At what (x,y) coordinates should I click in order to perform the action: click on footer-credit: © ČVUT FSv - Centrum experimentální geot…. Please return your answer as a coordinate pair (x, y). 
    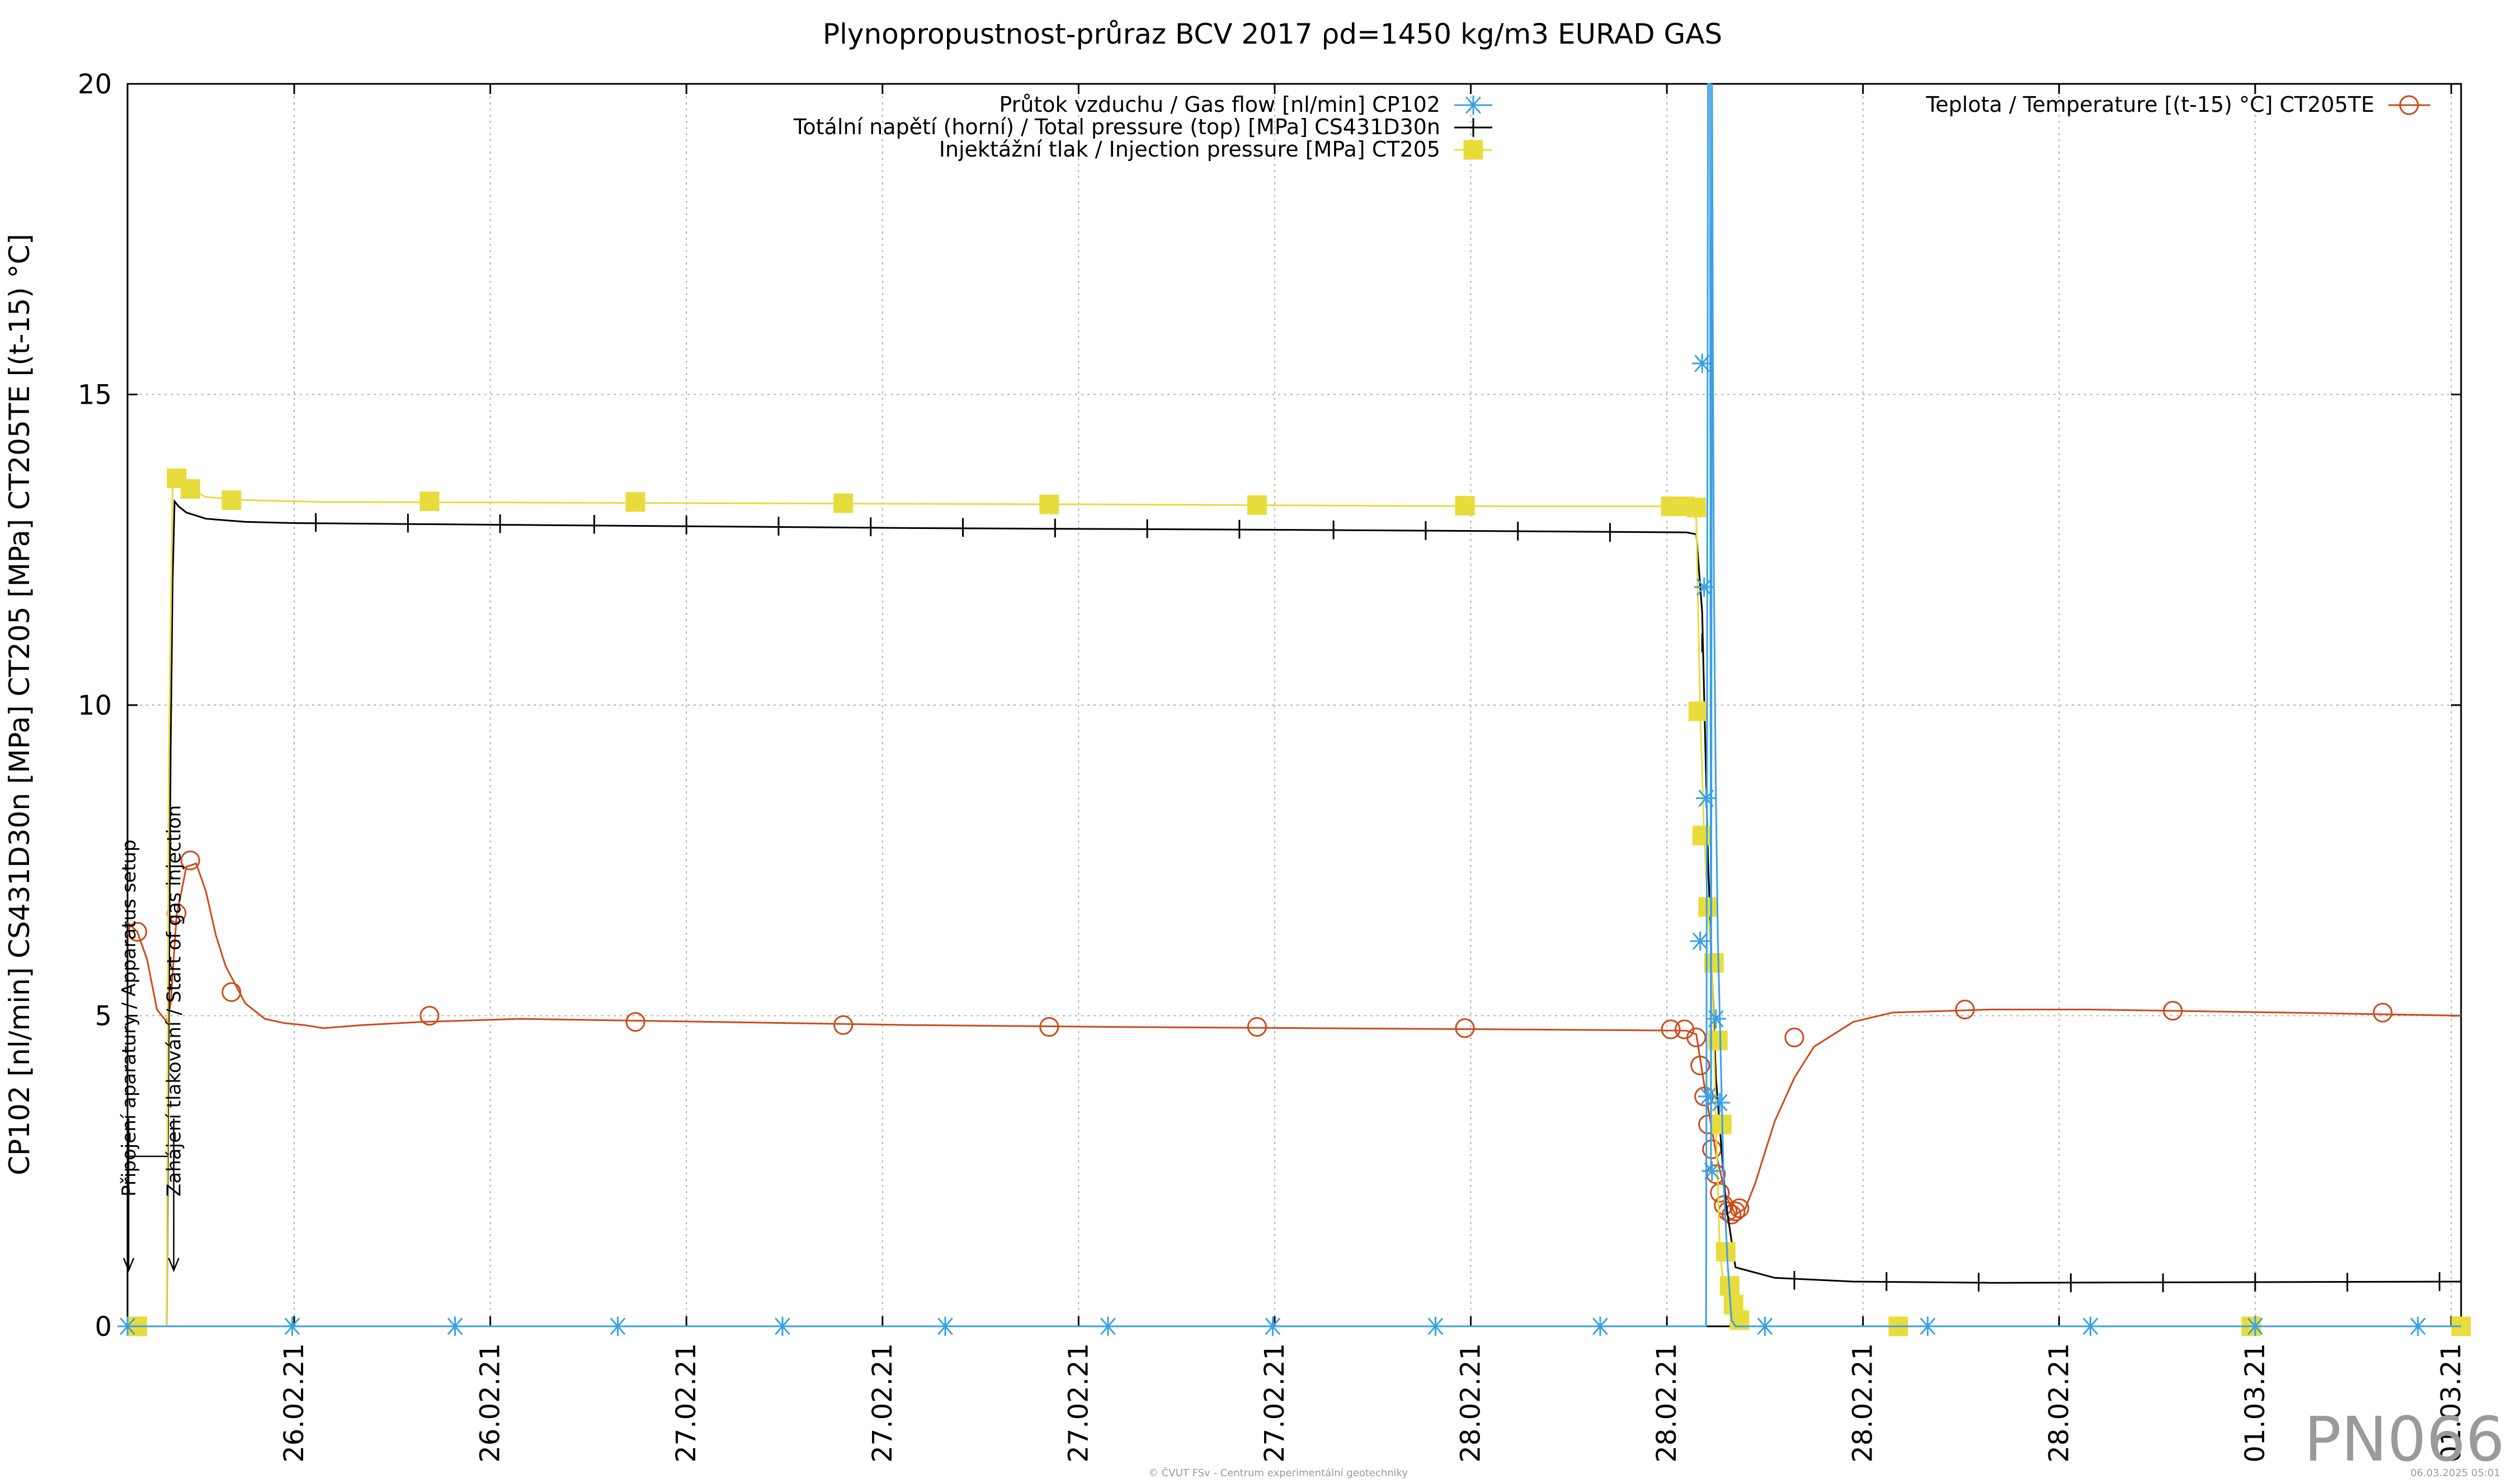
    Looking at the image, I should click on (1278, 1473).